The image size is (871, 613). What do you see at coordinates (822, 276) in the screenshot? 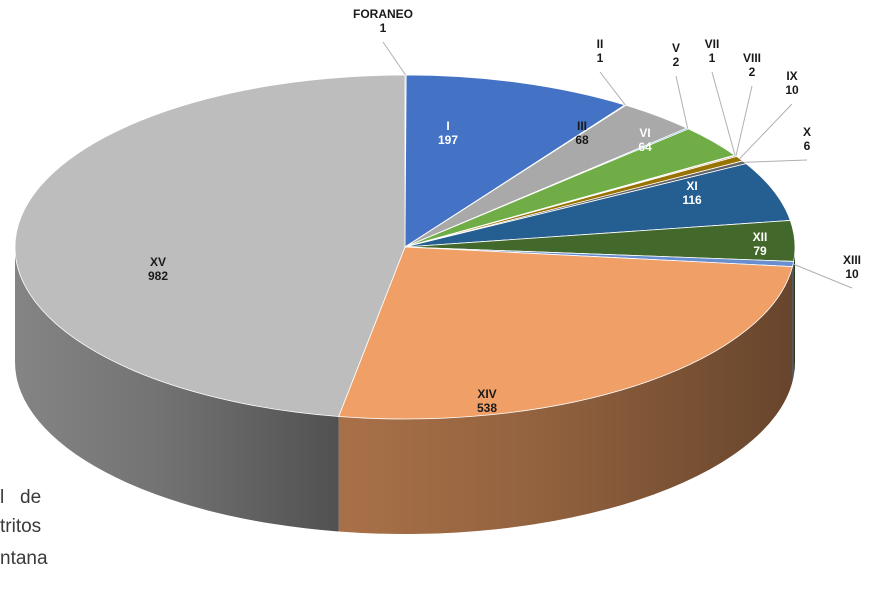
I see `leader-line-xiii` at bounding box center [822, 276].